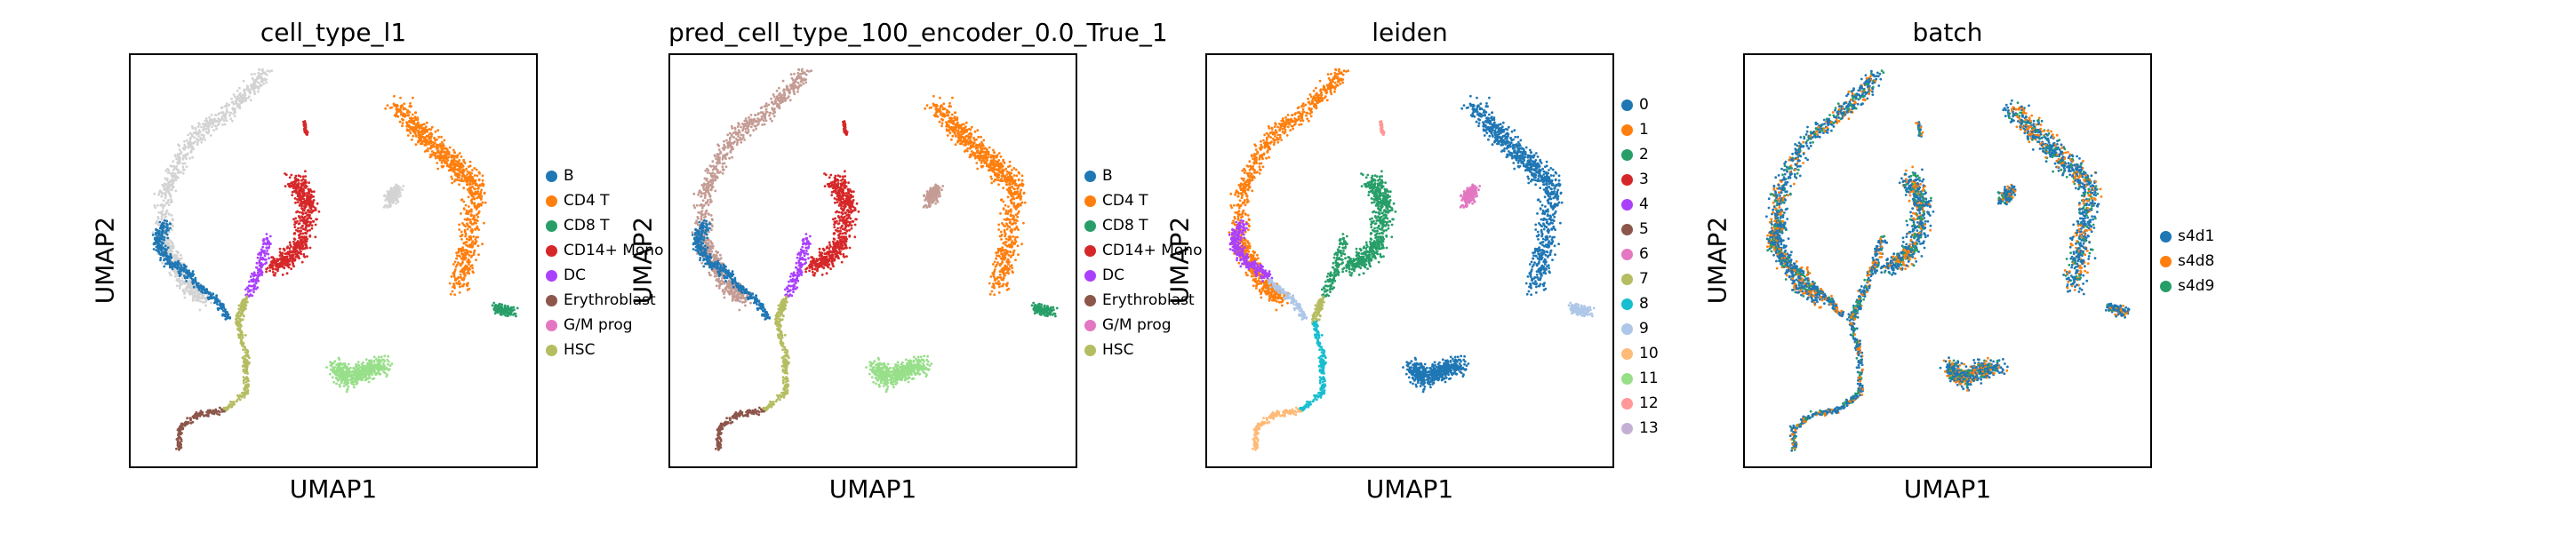 This screenshot has width=2576, height=533. I want to click on legend-entry: 1, so click(1635, 129).